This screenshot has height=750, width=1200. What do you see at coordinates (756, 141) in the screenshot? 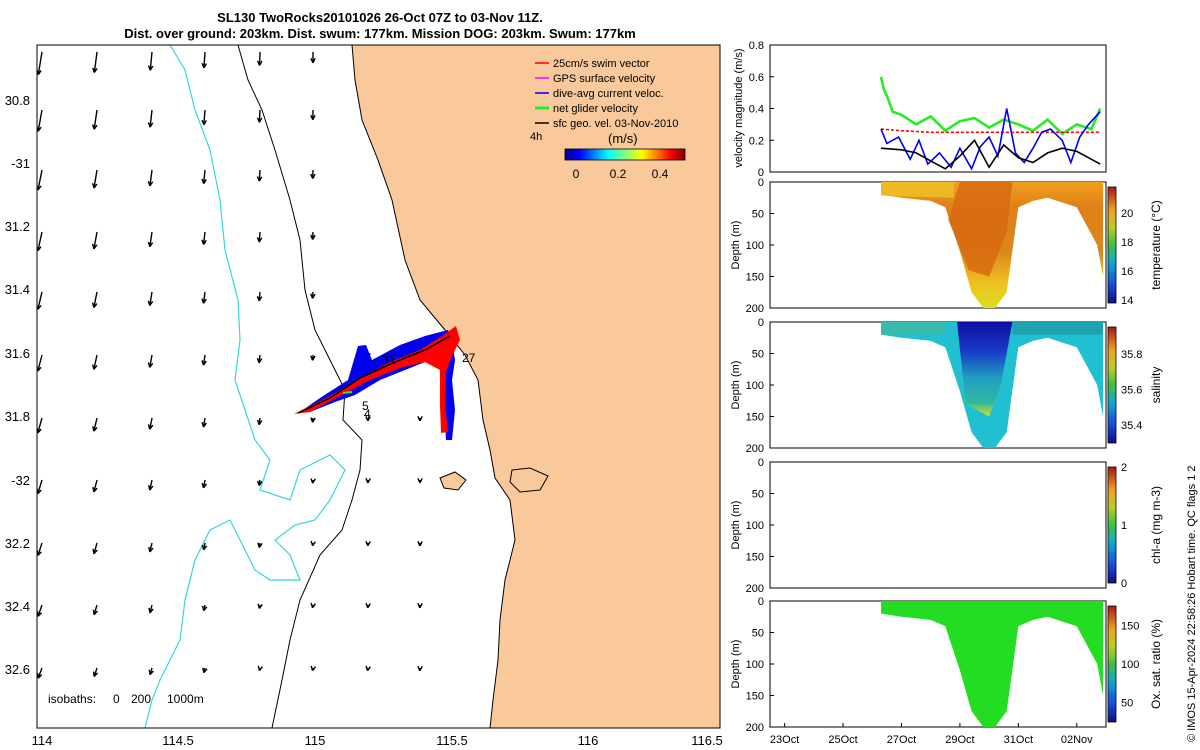
I see `velocity-tick: 0.2` at bounding box center [756, 141].